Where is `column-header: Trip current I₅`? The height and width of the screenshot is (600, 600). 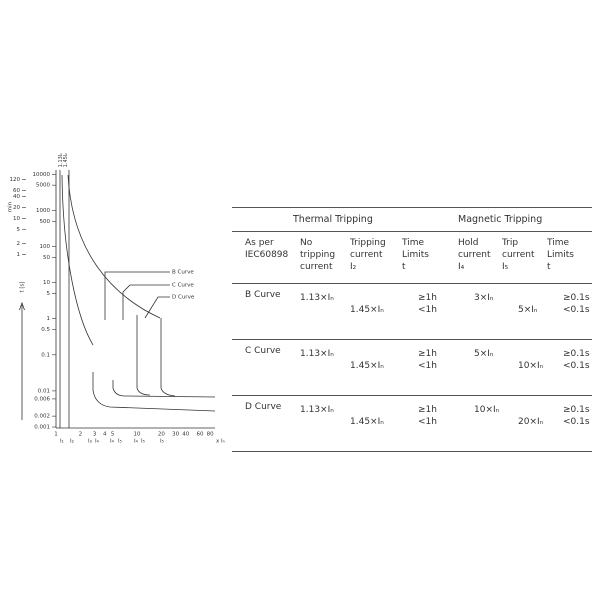 column-header: Trip current I₅ is located at coordinates (524, 260).